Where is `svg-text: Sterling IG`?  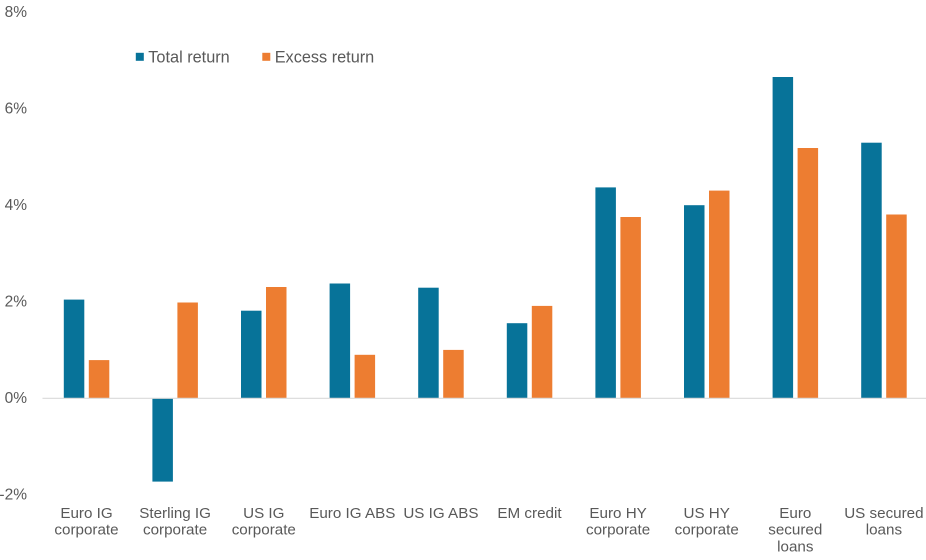
svg-text: Sterling IG is located at coordinates (175, 513).